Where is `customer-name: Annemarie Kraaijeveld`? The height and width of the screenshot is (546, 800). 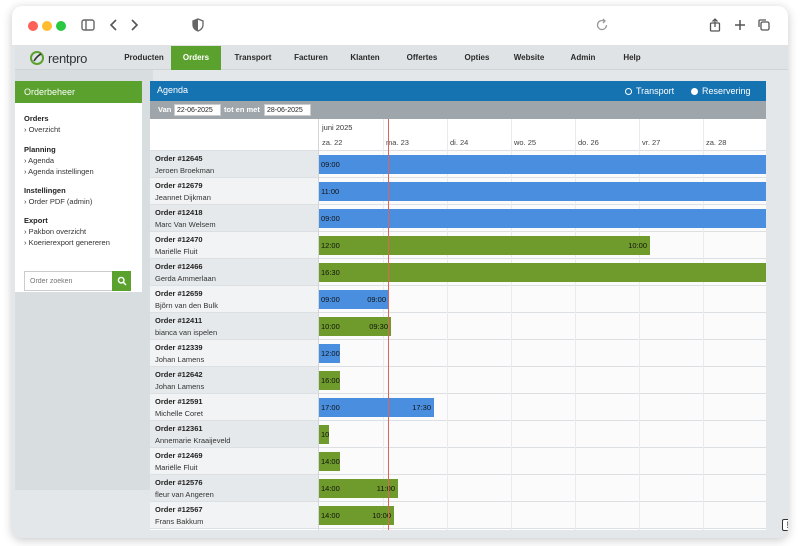 customer-name: Annemarie Kraaijeveld is located at coordinates (193, 440).